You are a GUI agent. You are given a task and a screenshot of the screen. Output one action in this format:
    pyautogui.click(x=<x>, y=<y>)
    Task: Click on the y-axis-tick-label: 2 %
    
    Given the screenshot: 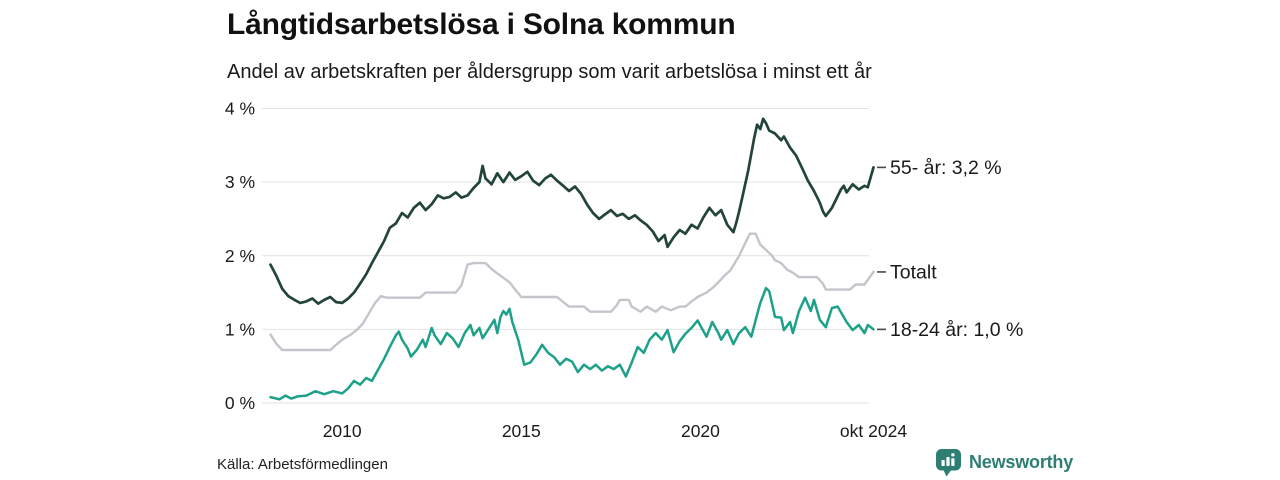 What is the action you would take?
    pyautogui.click(x=240, y=256)
    